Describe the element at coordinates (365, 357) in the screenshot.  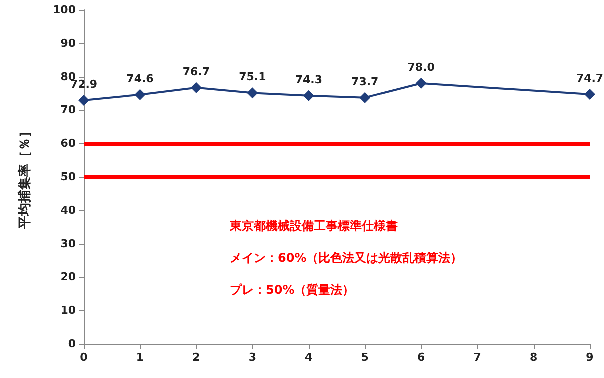
I see `x-tick-label: 5` at that location.